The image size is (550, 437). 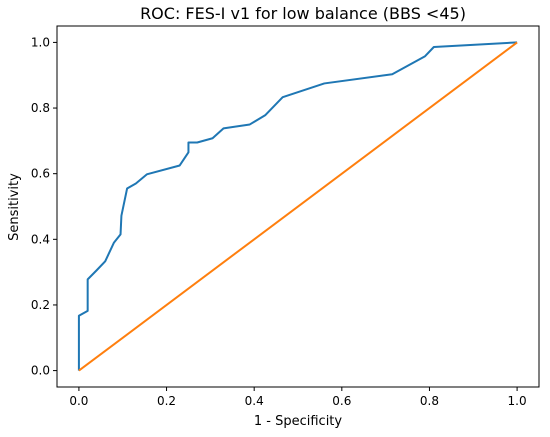 I want to click on x-tick-label: 0.4, so click(x=254, y=401).